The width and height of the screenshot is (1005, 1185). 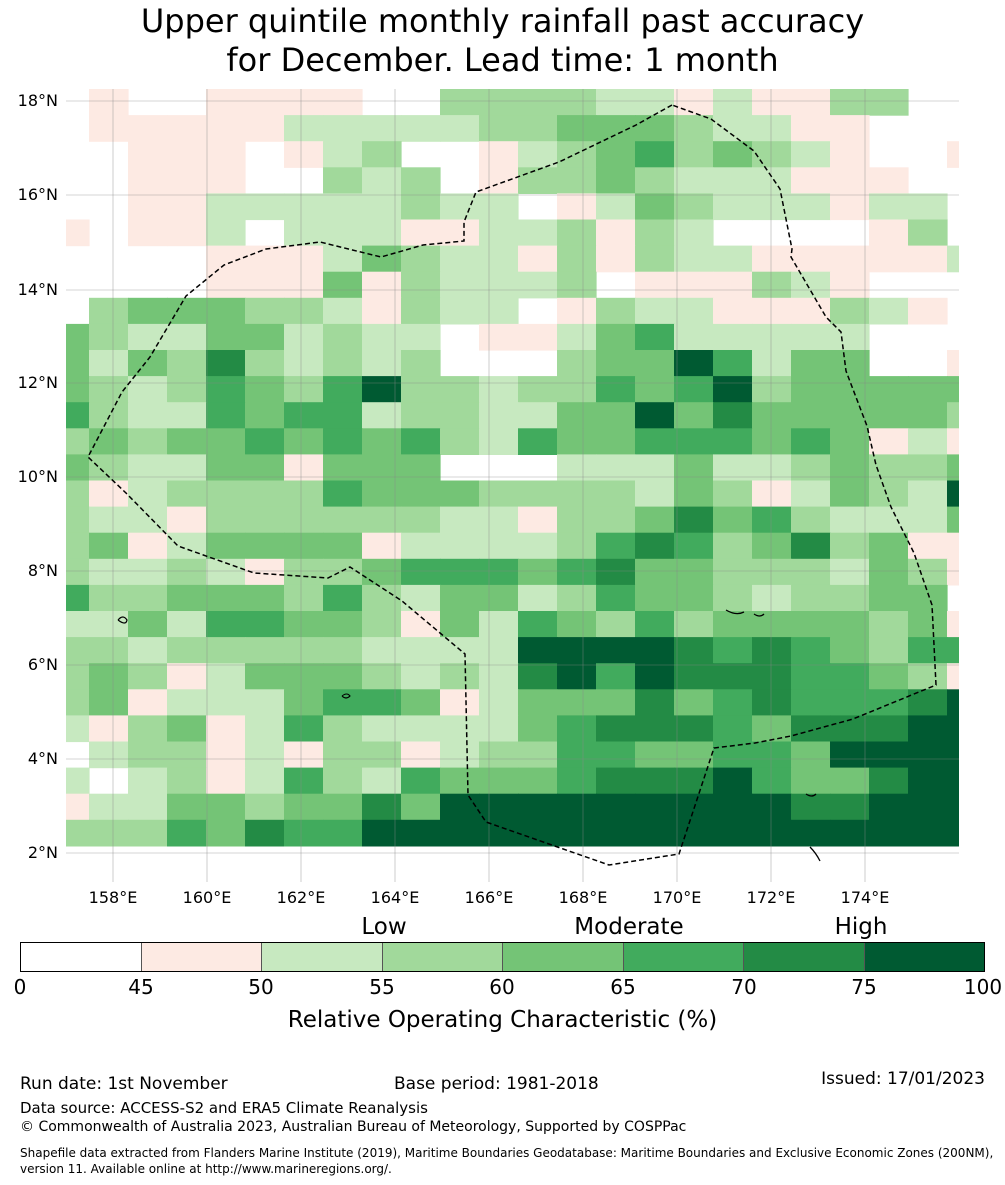 I want to click on lon-label-170e: 170°E, so click(x=677, y=897).